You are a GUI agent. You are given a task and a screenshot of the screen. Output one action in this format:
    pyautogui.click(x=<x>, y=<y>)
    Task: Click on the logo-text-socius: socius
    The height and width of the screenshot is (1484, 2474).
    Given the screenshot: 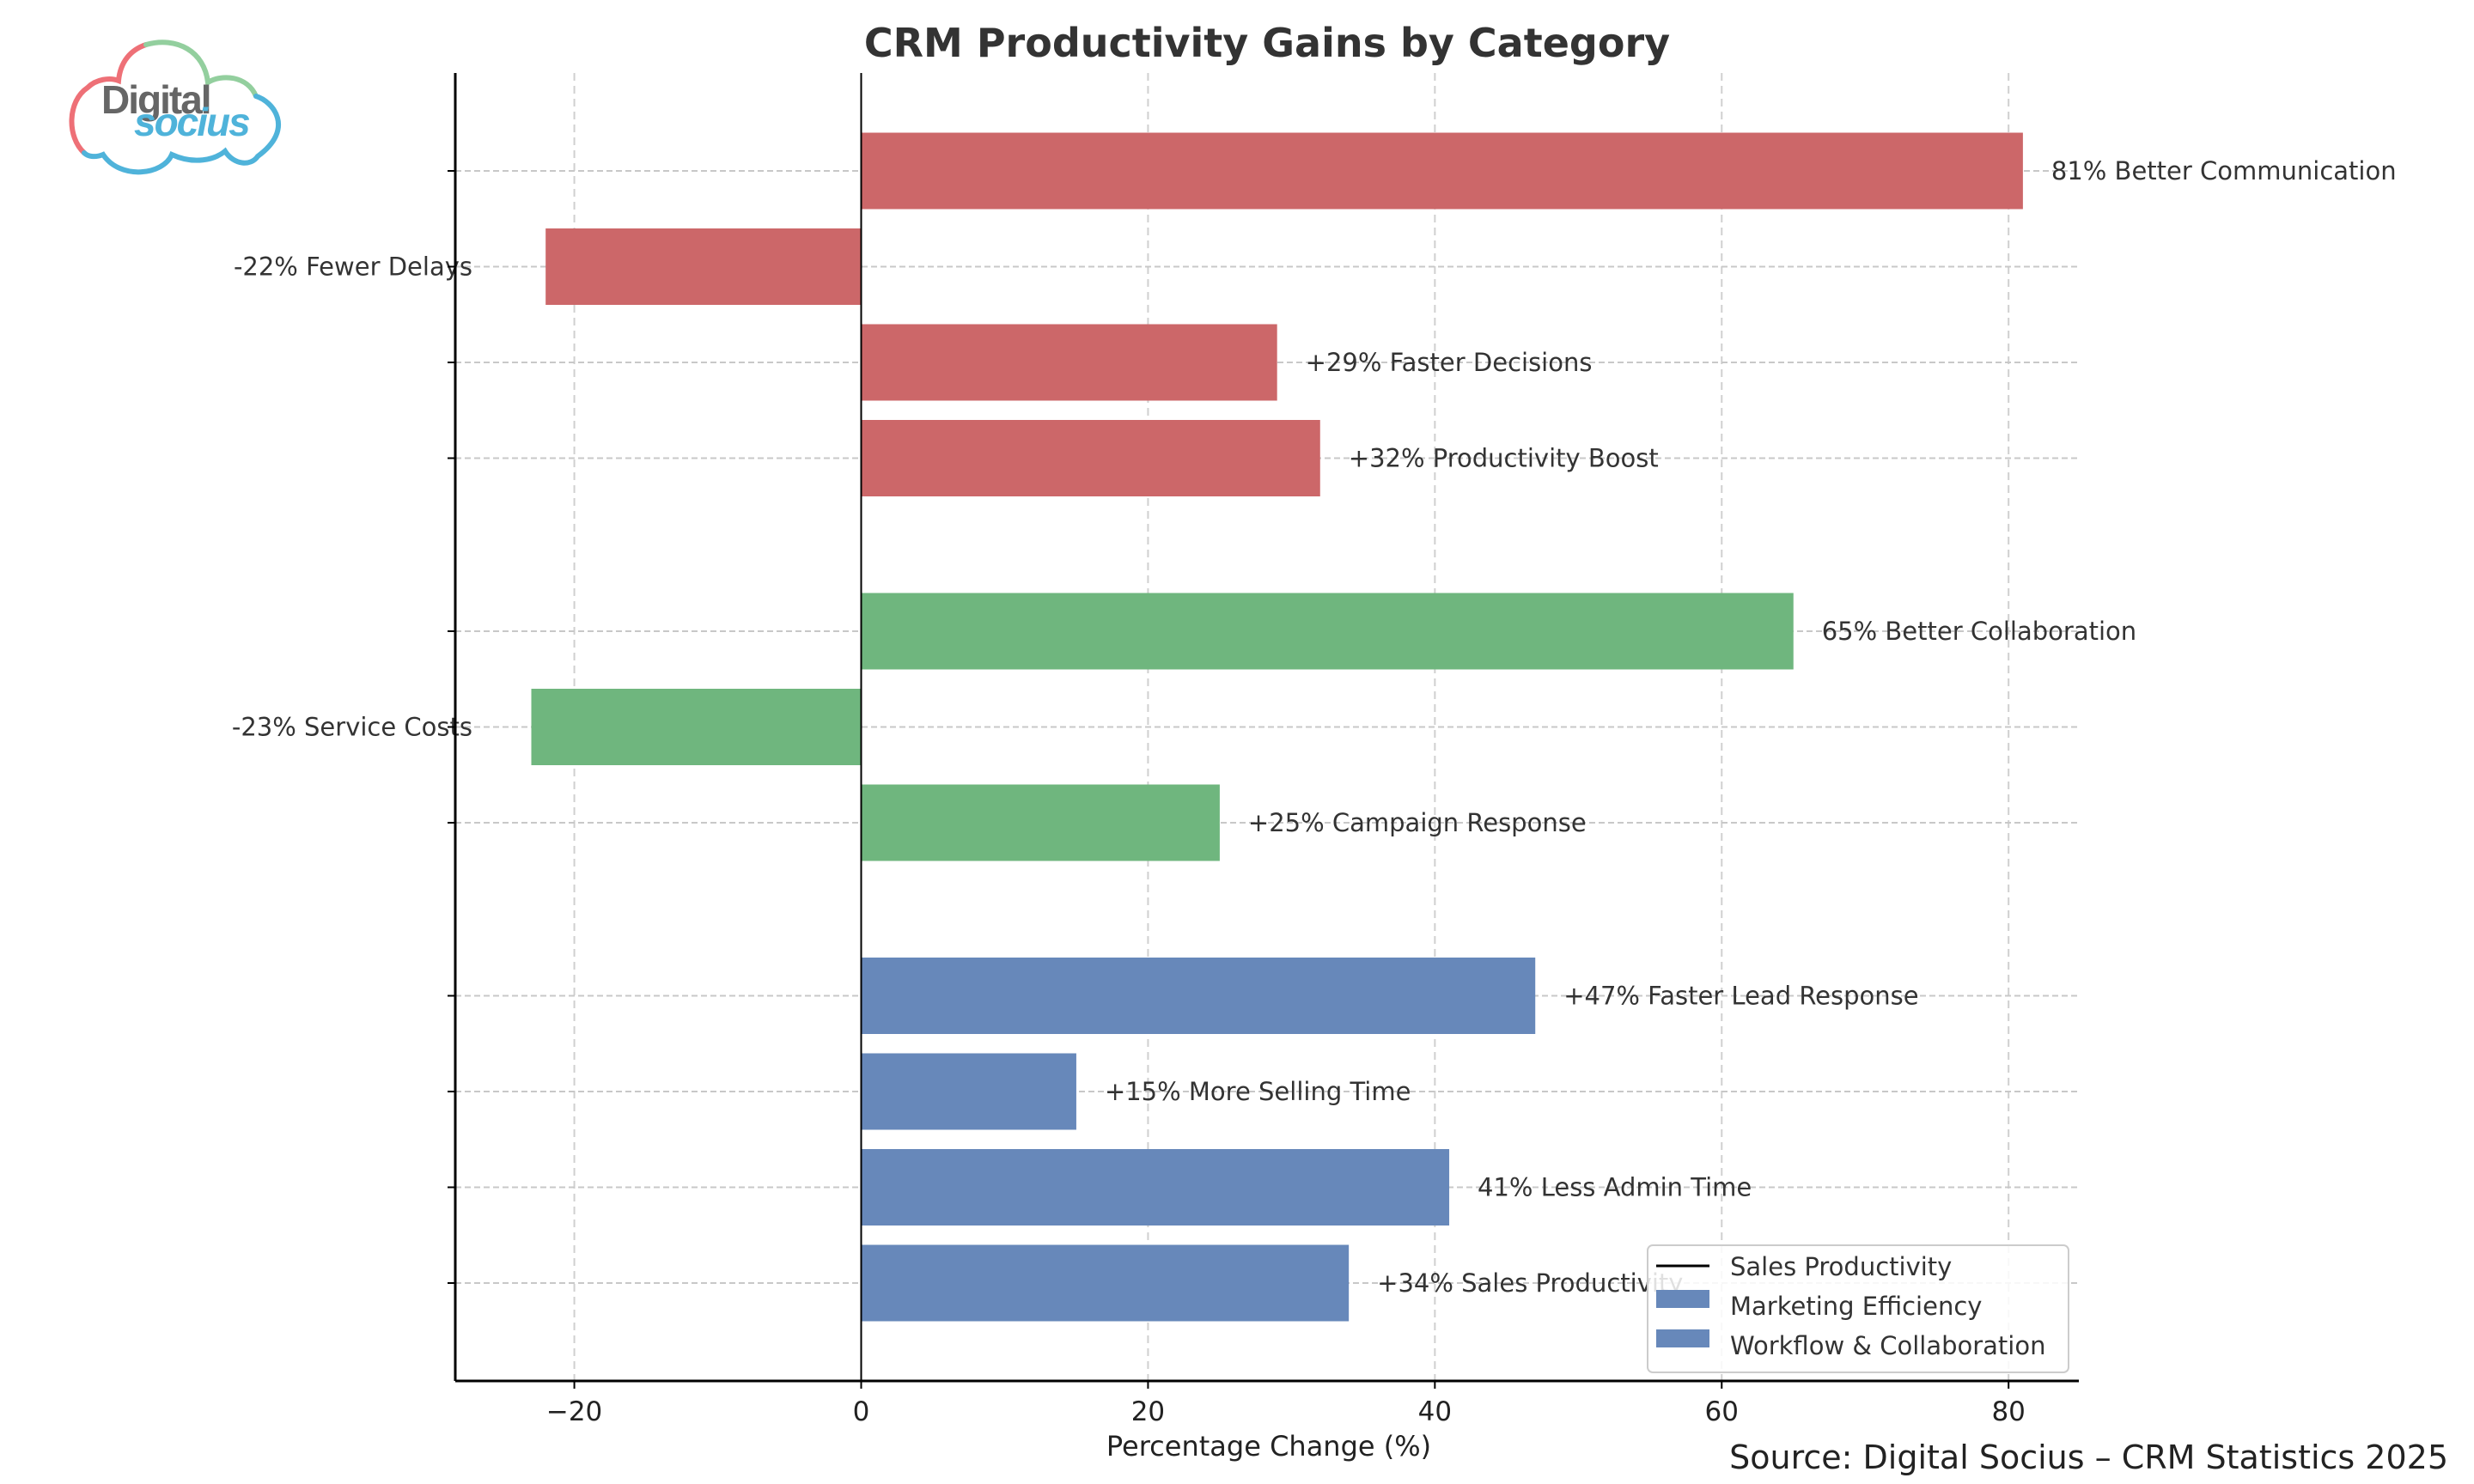 What is the action you would take?
    pyautogui.click(x=192, y=122)
    